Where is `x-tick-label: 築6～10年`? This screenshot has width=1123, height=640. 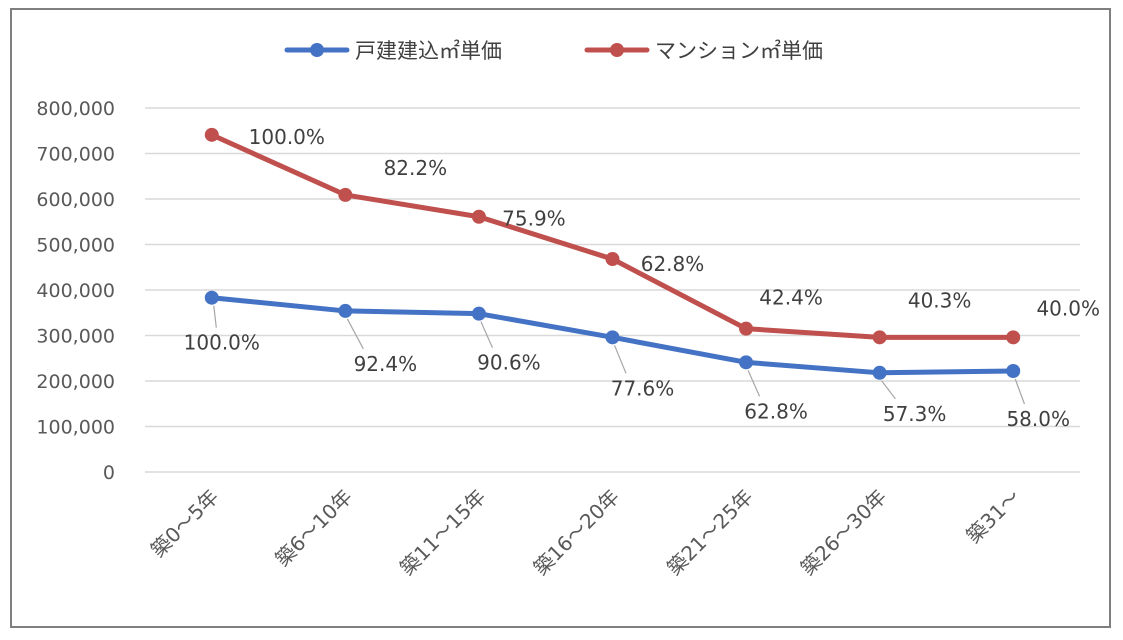
x-tick-label: 築6～10年 is located at coordinates (313, 528).